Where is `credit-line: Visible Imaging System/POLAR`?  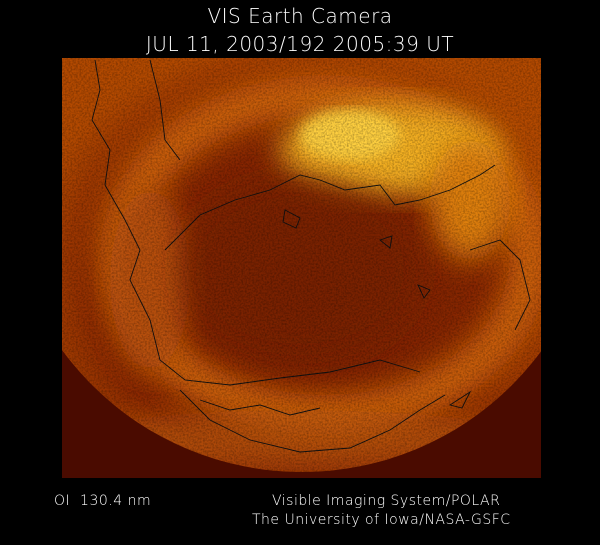
credit-line: Visible Imaging System/POLAR is located at coordinates (386, 501).